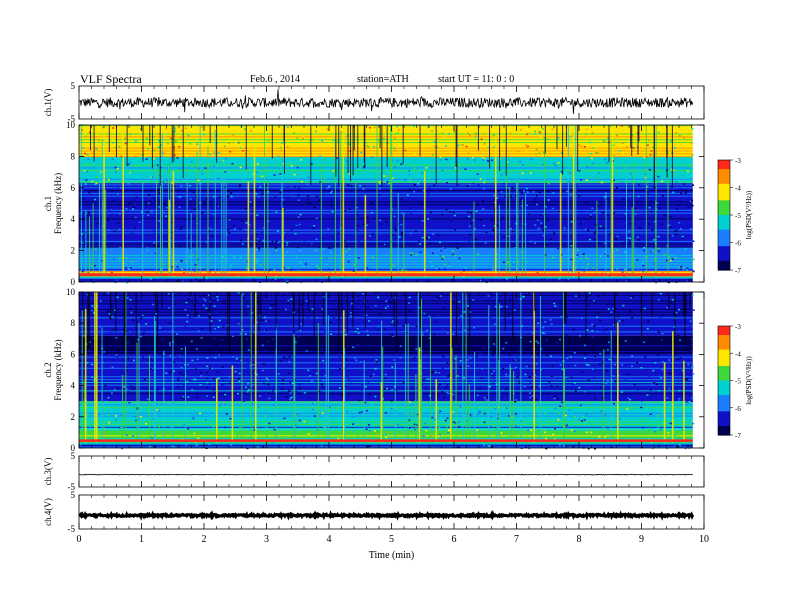 The height and width of the screenshot is (612, 792). Describe the element at coordinates (738, 244) in the screenshot. I see `colorbar-tick-label: -6` at that location.